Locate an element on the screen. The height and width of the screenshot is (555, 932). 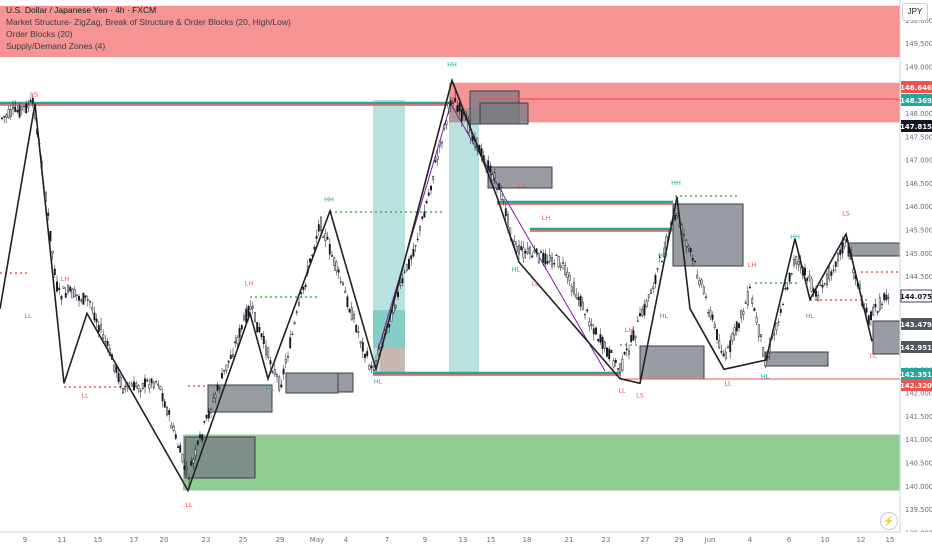
swing-label: HL is located at coordinates (516, 269).